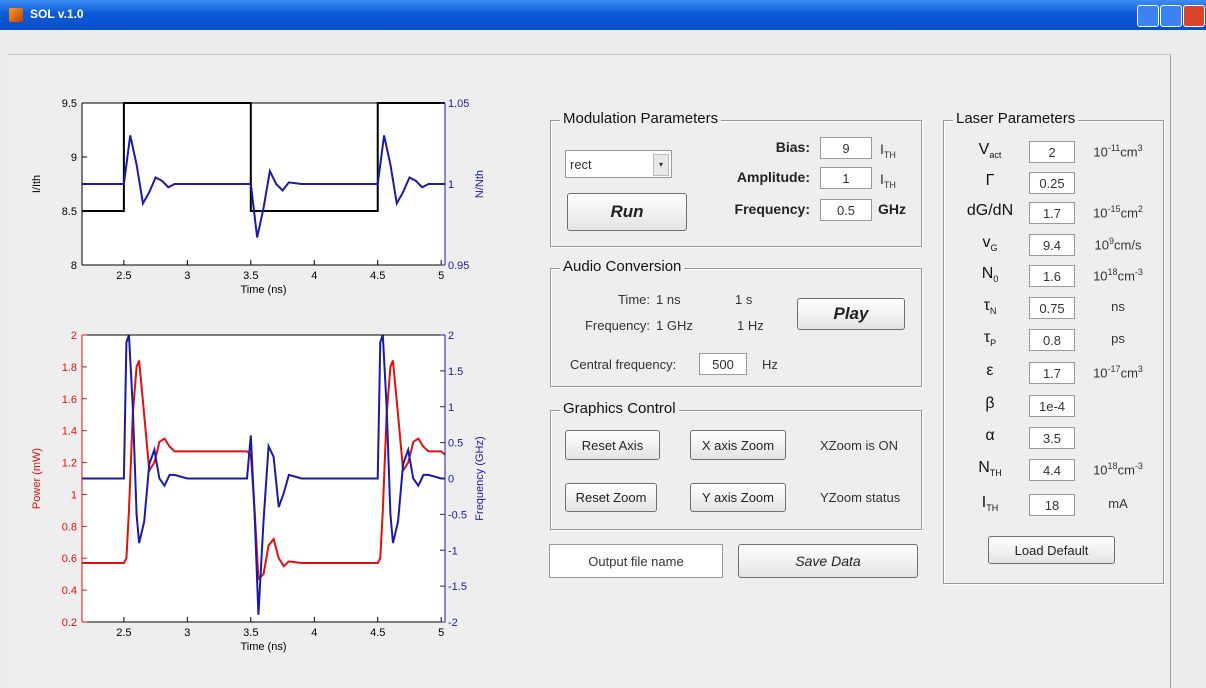  Describe the element at coordinates (1052, 308) in the screenshot. I see `param-input: 0.75` at that location.